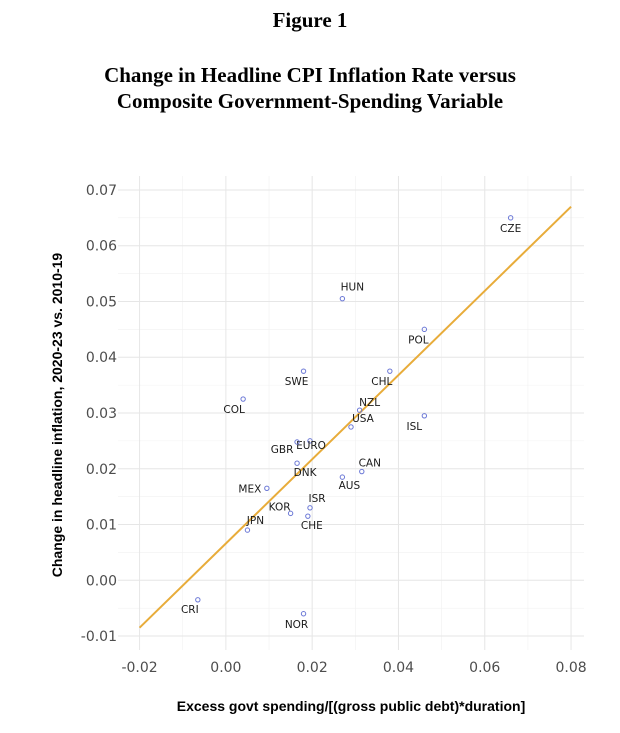  I want to click on point-chl, so click(390, 371).